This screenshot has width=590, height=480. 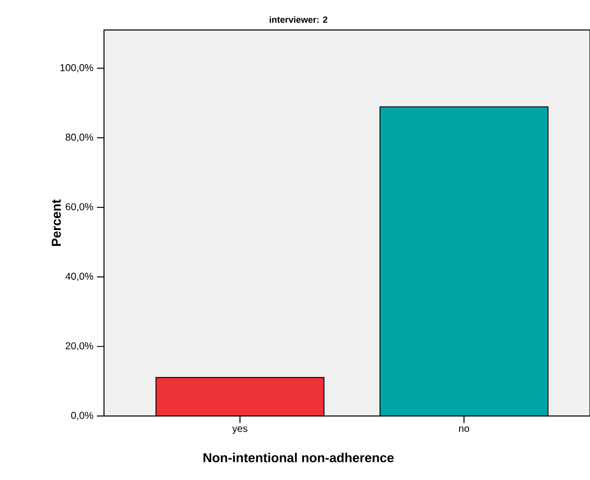 I want to click on x-tick-label: no, so click(x=464, y=429).